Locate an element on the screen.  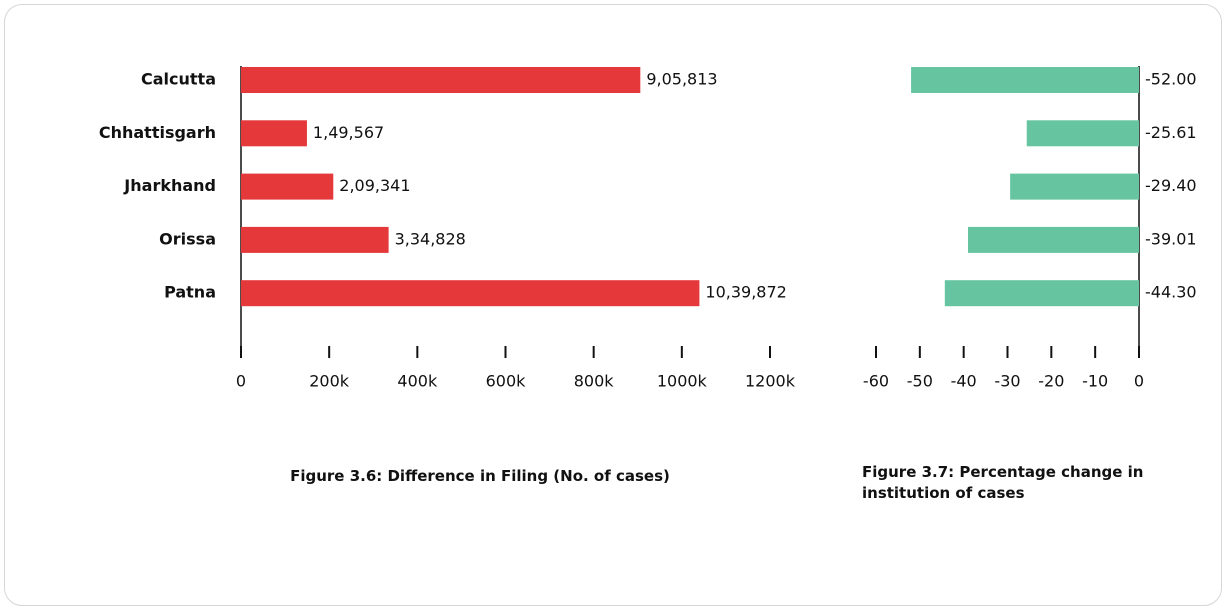
x-tick-label: -50 is located at coordinates (920, 381).